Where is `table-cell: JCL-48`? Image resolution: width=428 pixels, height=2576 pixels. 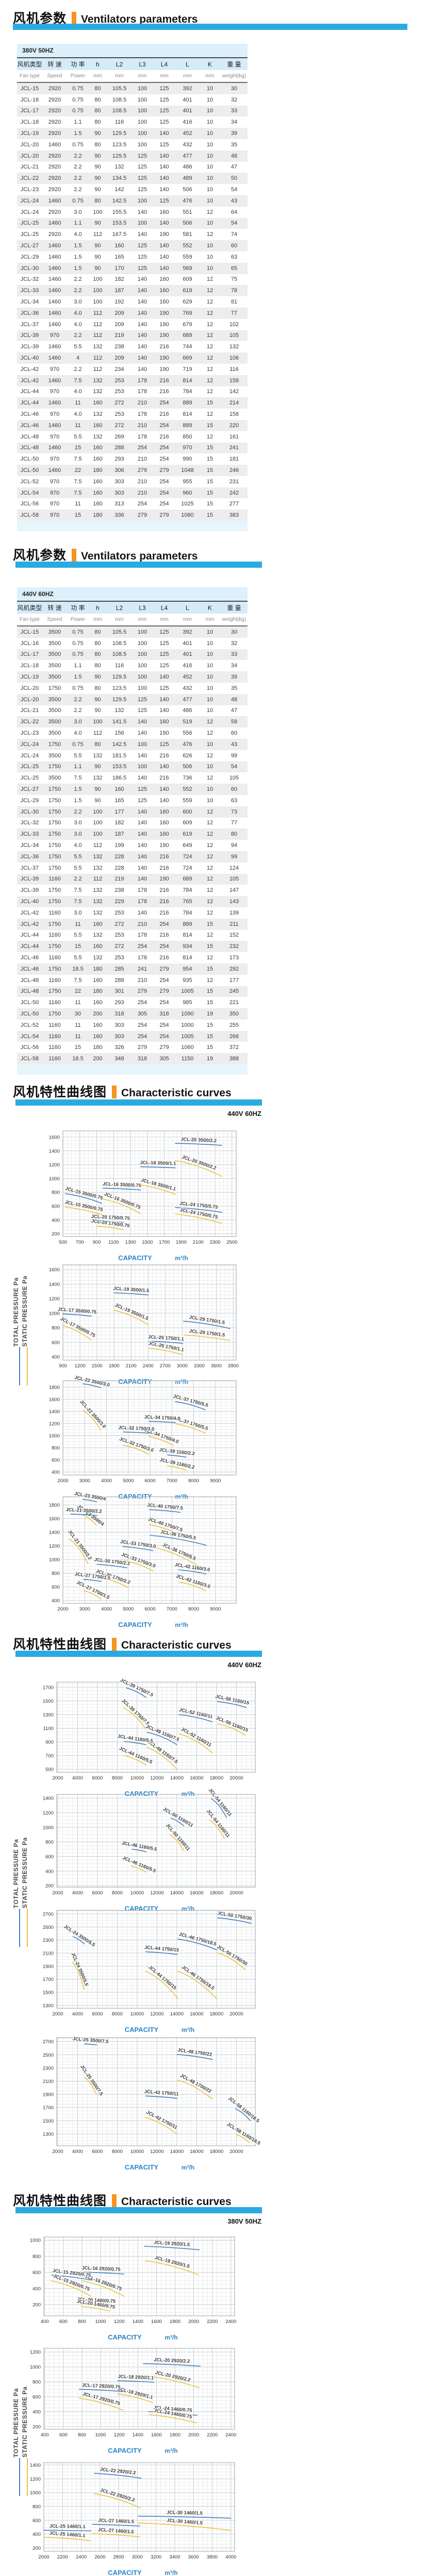
table-cell: JCL-48 is located at coordinates (29, 448).